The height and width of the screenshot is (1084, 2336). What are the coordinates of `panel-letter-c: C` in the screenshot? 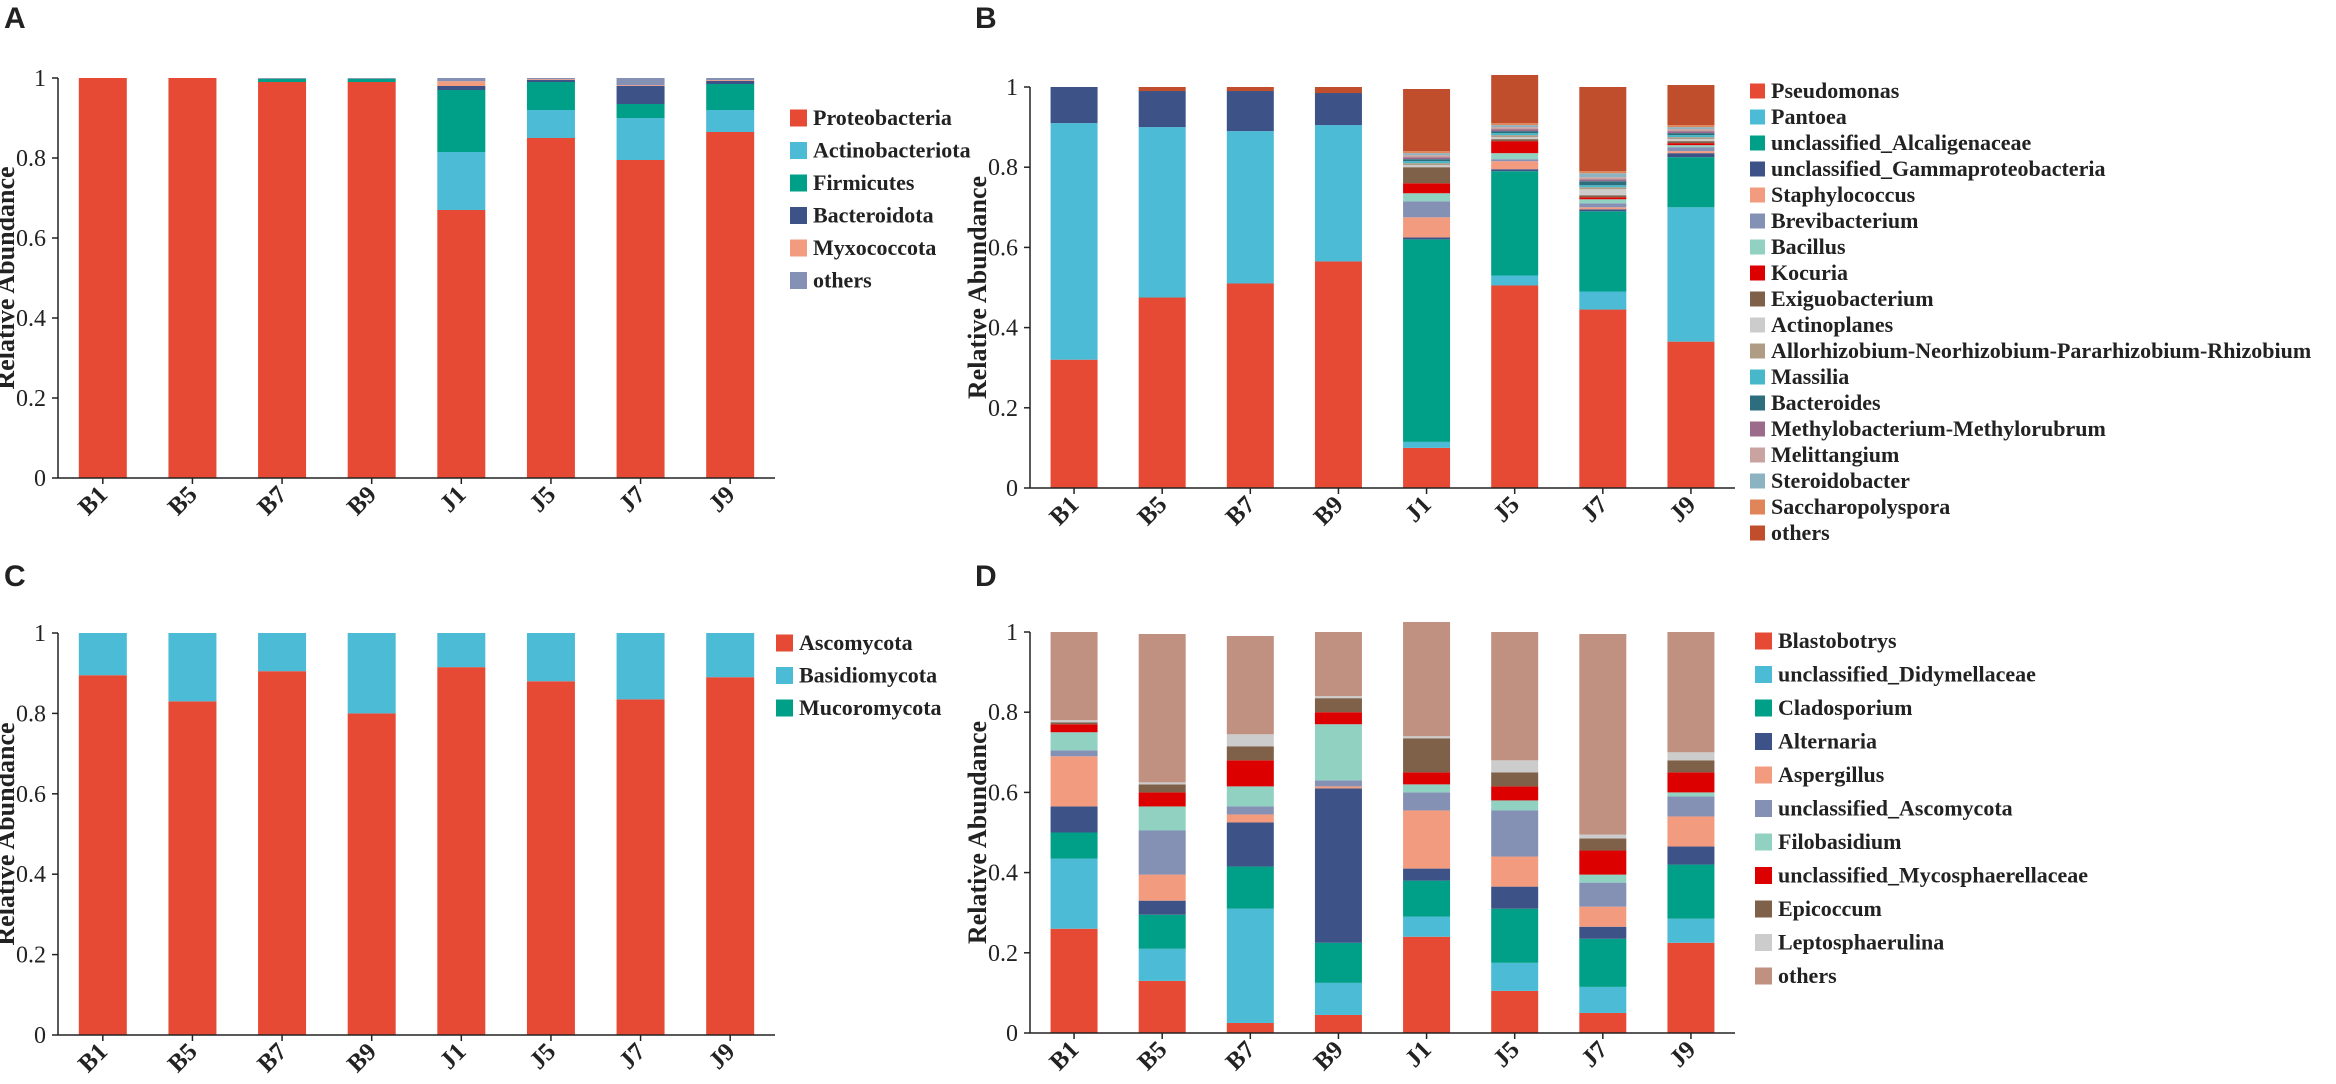 It's located at (15, 576).